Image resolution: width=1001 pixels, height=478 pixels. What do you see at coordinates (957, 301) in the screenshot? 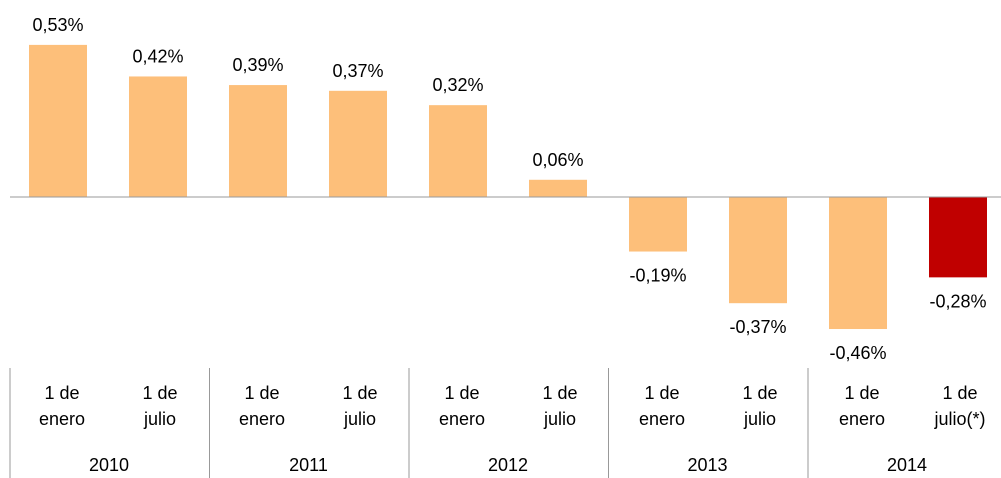
I see `value-label: -0,28%` at bounding box center [957, 301].